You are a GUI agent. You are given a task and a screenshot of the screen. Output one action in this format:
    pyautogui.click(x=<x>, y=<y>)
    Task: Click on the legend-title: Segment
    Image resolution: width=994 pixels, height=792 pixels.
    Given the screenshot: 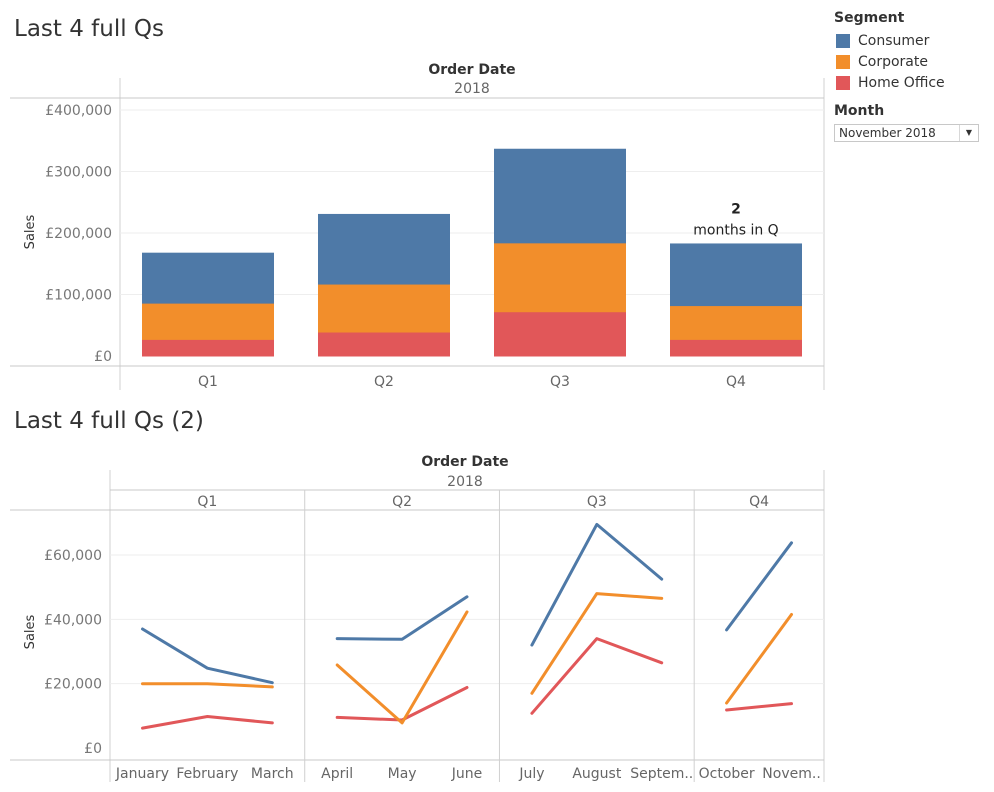 What is the action you would take?
    pyautogui.click(x=869, y=18)
    